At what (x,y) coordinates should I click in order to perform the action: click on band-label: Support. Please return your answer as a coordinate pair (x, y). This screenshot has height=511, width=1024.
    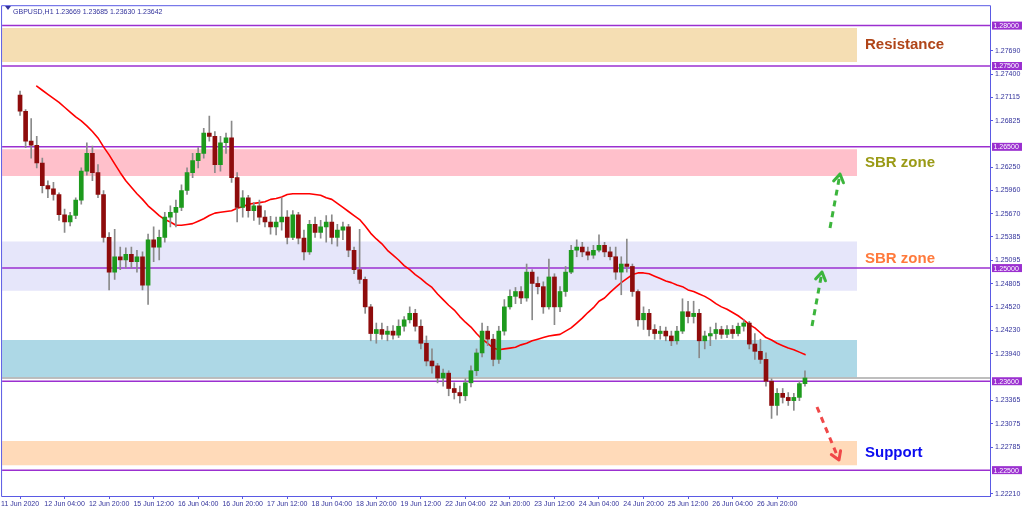
    Looking at the image, I should click on (894, 452).